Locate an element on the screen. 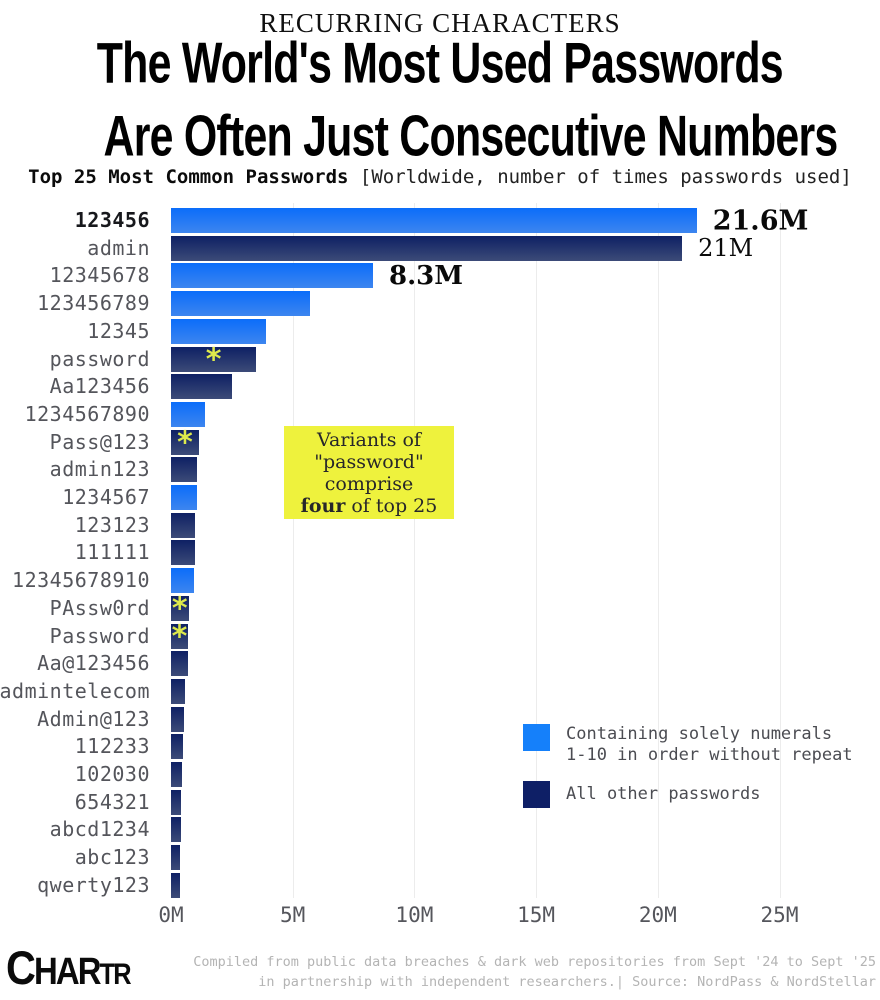 The width and height of the screenshot is (880, 1000). row-label: 123456 is located at coordinates (112, 220).